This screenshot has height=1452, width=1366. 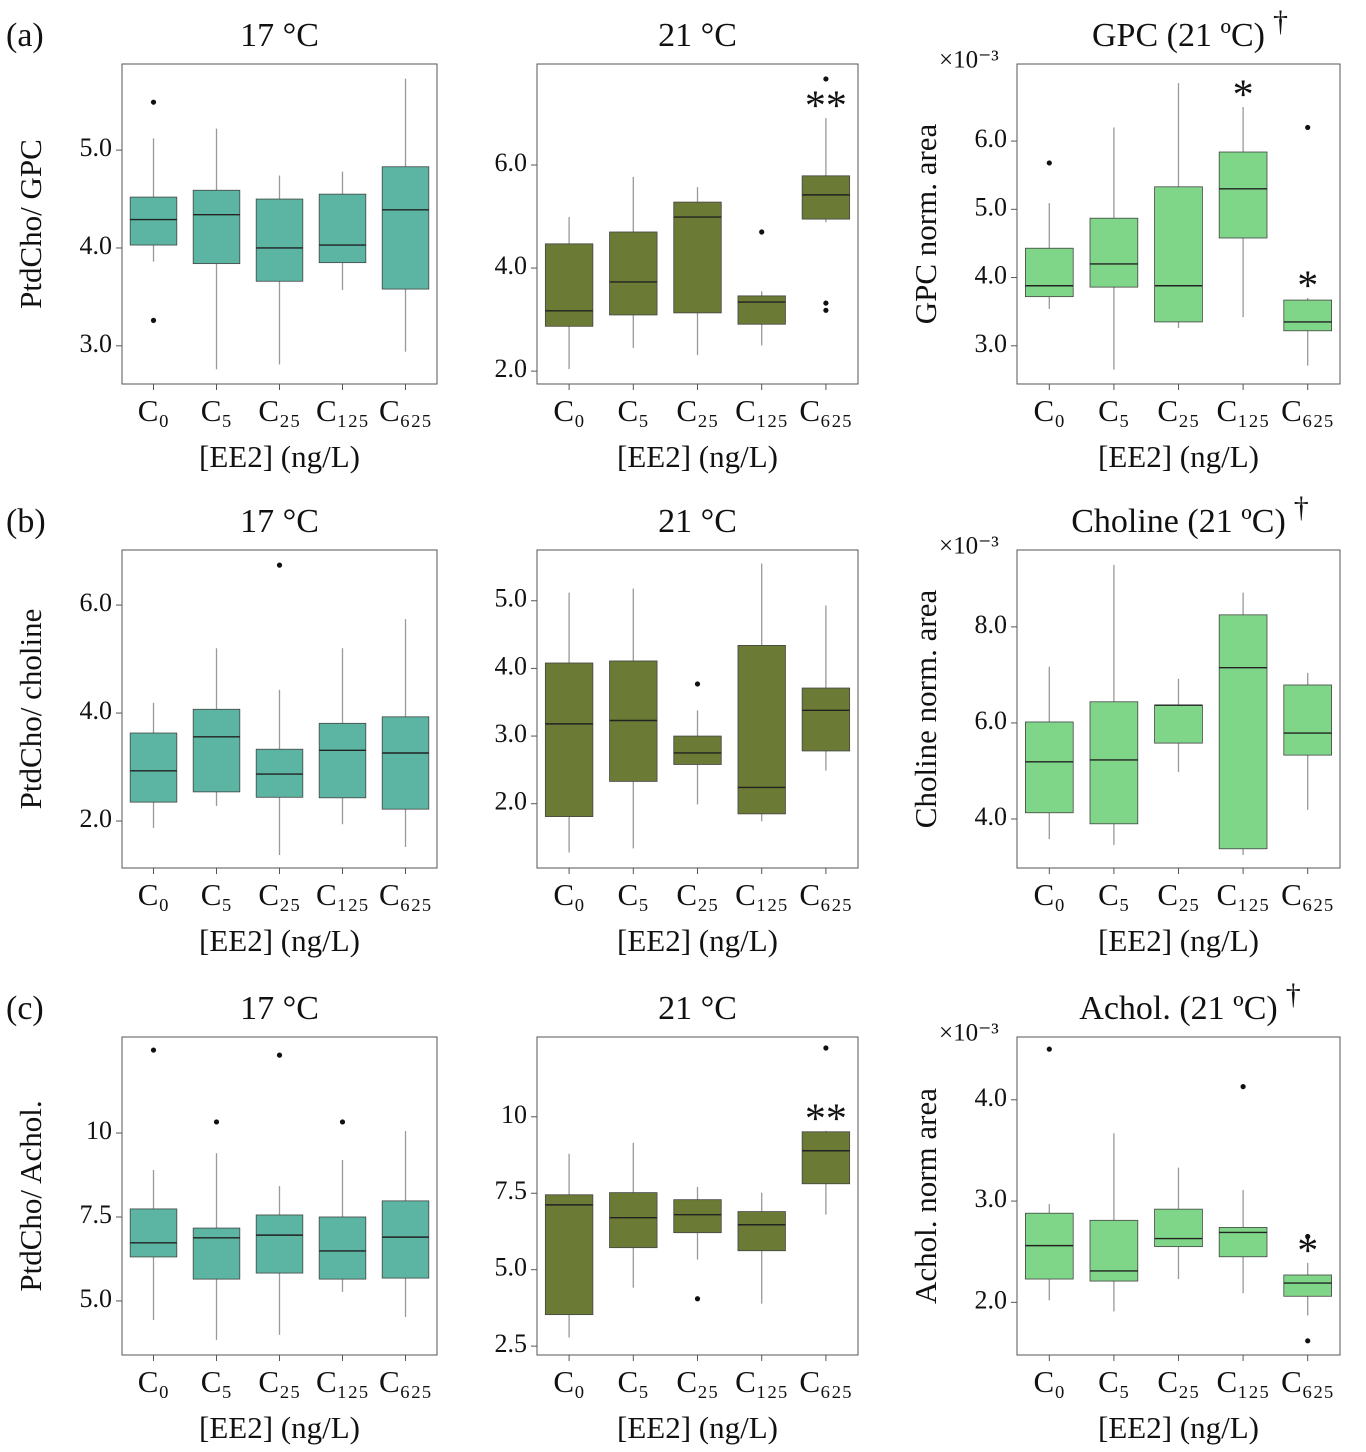 I want to click on y-tick-label: 10, so click(x=514, y=1114).